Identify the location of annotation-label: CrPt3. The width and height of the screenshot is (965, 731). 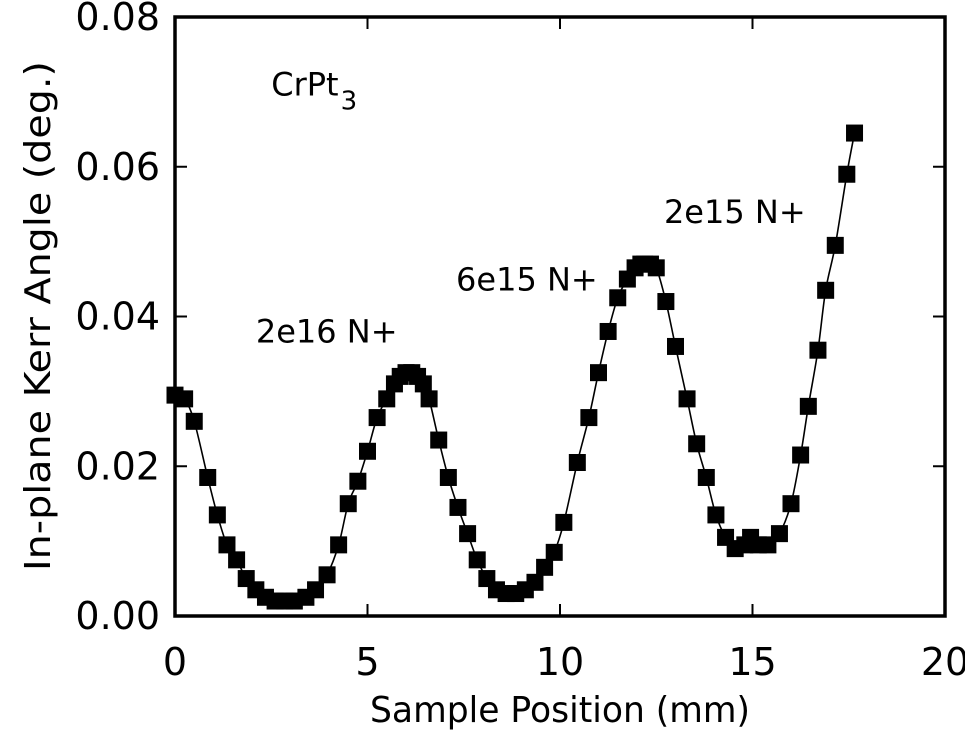
(314, 91).